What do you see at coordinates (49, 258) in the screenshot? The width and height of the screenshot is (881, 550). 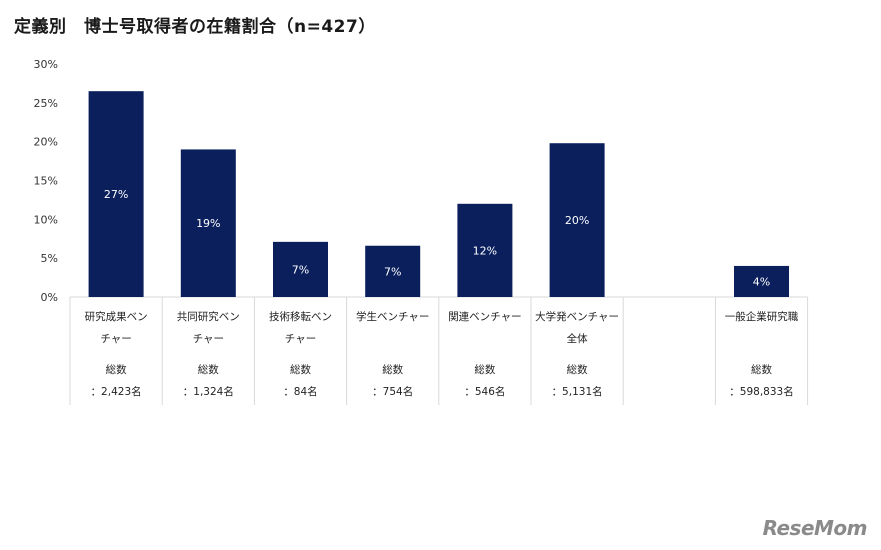 I see `y-tick-label: 5%` at bounding box center [49, 258].